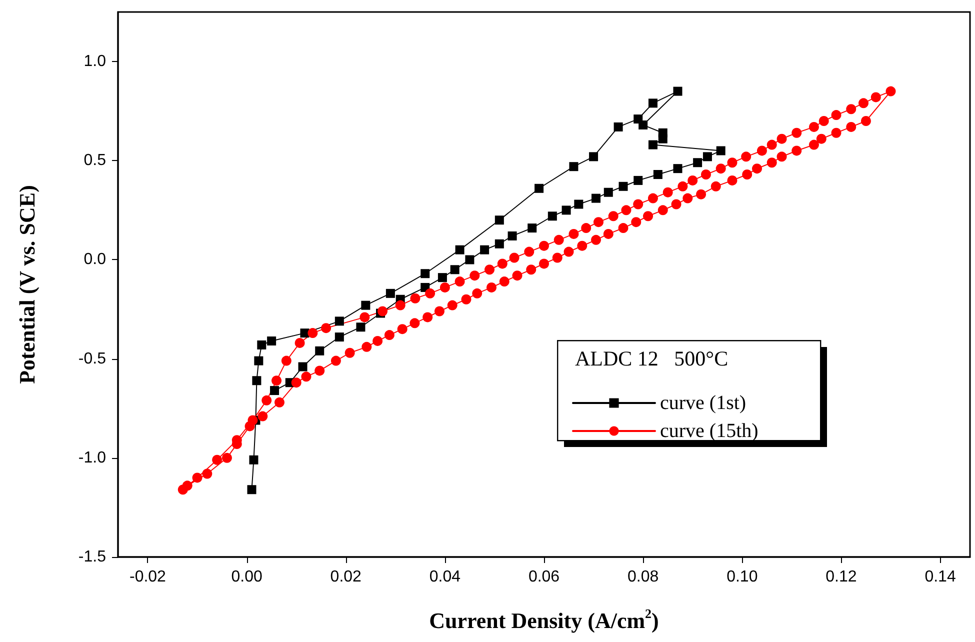 Image resolution: width=975 pixels, height=642 pixels. I want to click on x-tick-label: 0.04, so click(445, 577).